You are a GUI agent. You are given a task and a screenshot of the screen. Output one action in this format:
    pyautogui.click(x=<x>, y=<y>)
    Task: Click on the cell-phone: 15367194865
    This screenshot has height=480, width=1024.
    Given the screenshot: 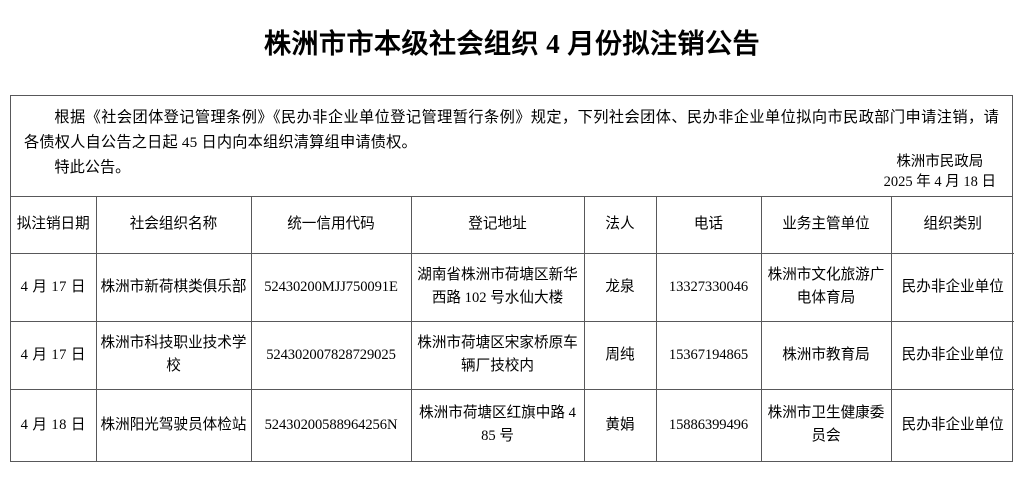 What is the action you would take?
    pyautogui.click(x=709, y=355)
    